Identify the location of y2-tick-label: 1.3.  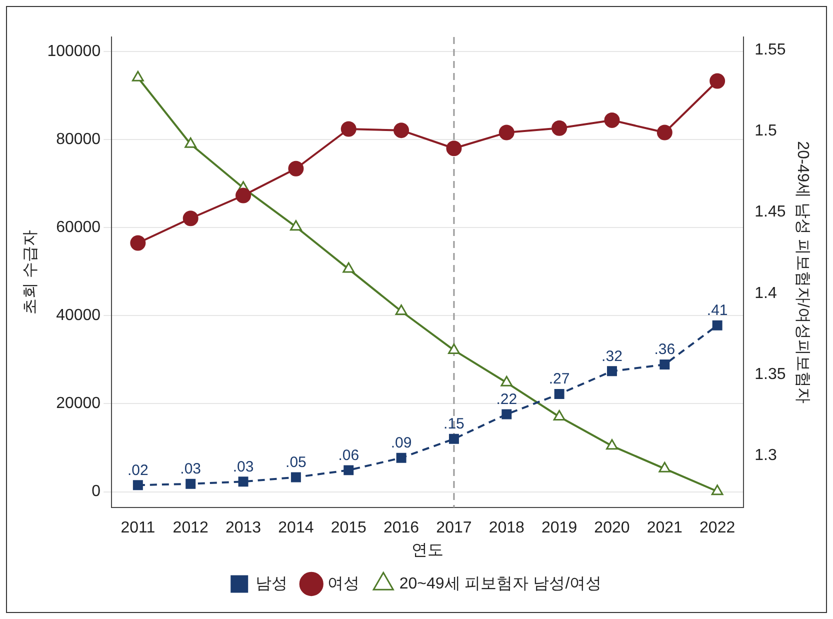
(766, 455).